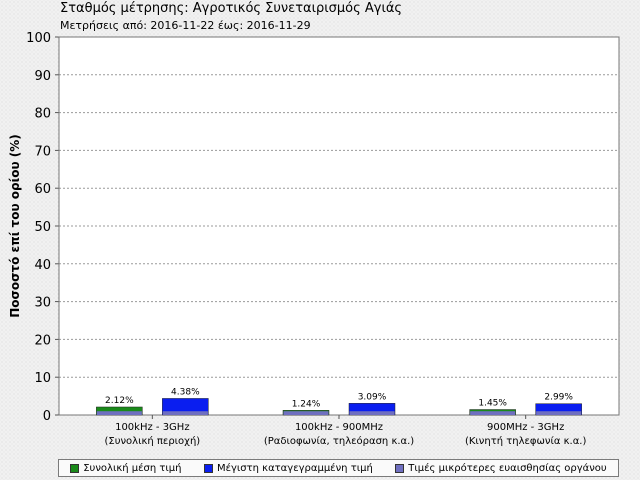  I want to click on legend-item-sensitivity: Τιμές μικρότερες ευαισθησίας οργάνου, so click(501, 468).